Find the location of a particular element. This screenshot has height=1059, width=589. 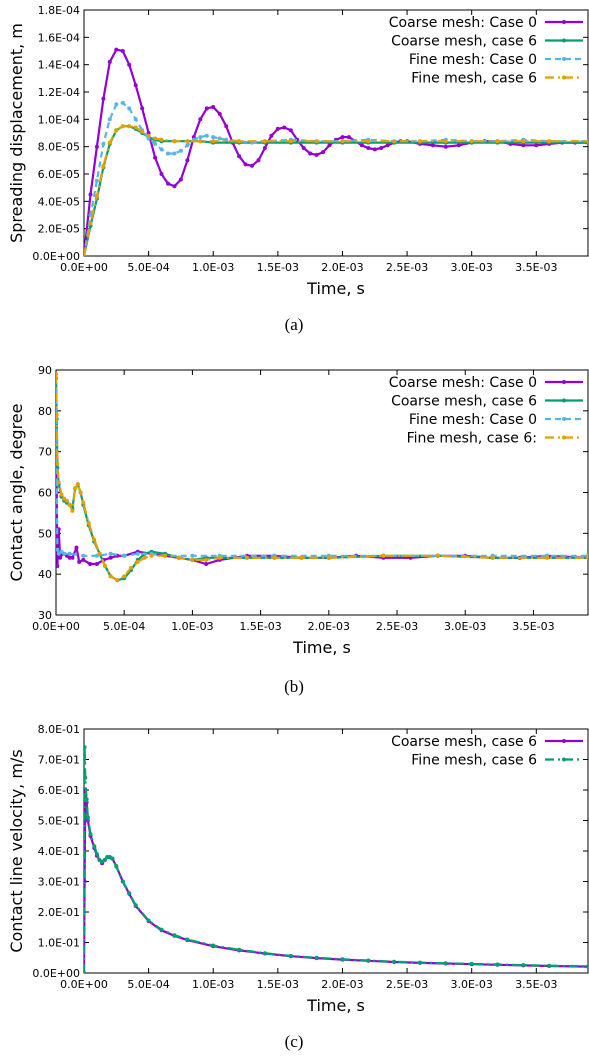

y-tick-label: 6.0E-01 is located at coordinates (59, 790).